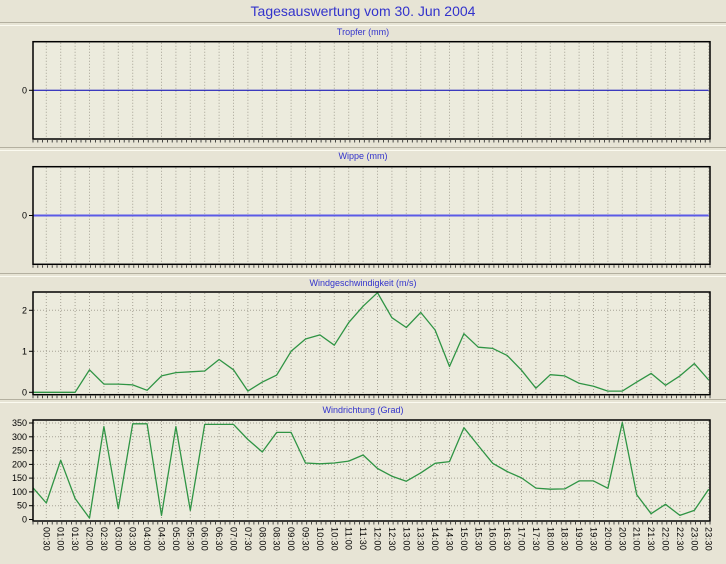  I want to click on x-tick-label: 02:00, so click(90, 539).